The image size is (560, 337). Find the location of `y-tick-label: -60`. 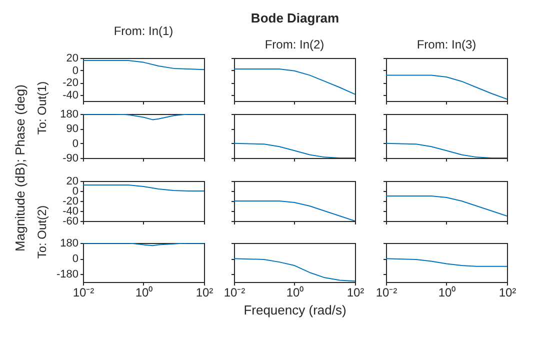

y-tick-label: -60 is located at coordinates (70, 222).